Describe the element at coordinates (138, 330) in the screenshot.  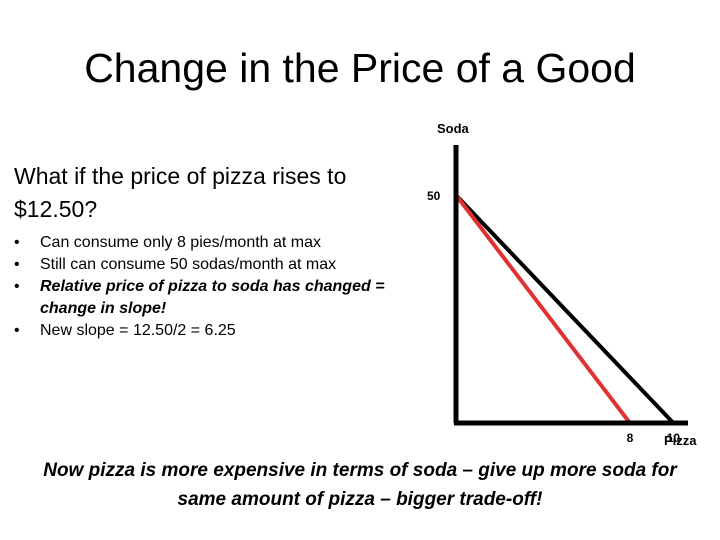
I see `bullet-text: New slope = 12.50/2 = 6.25` at that location.